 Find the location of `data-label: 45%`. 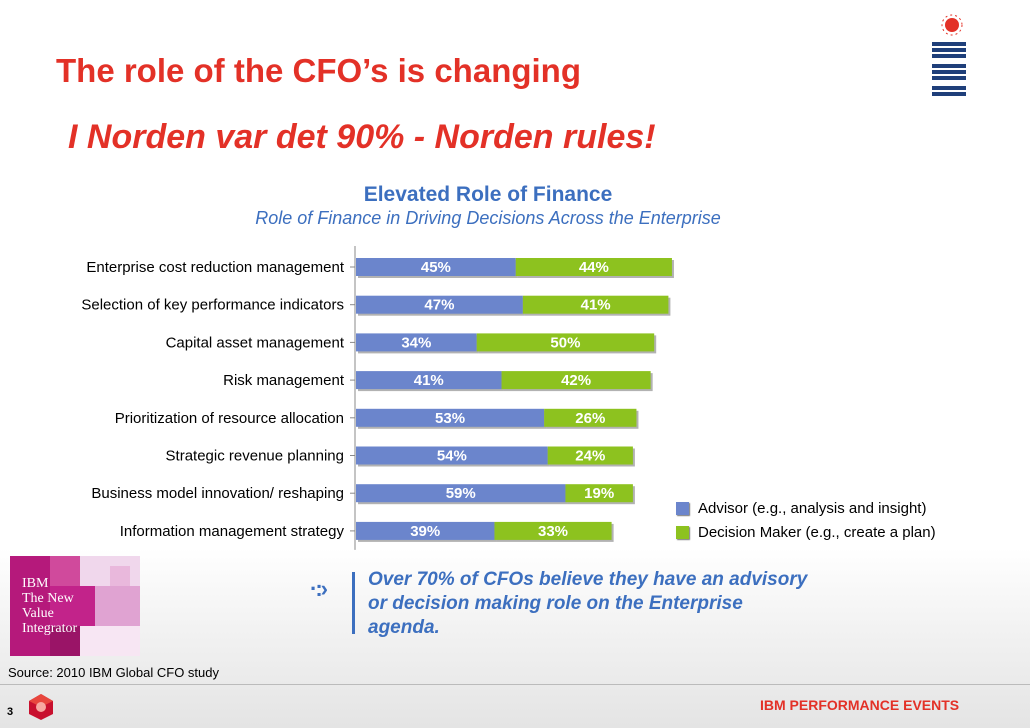

data-label: 45% is located at coordinates (436, 267).